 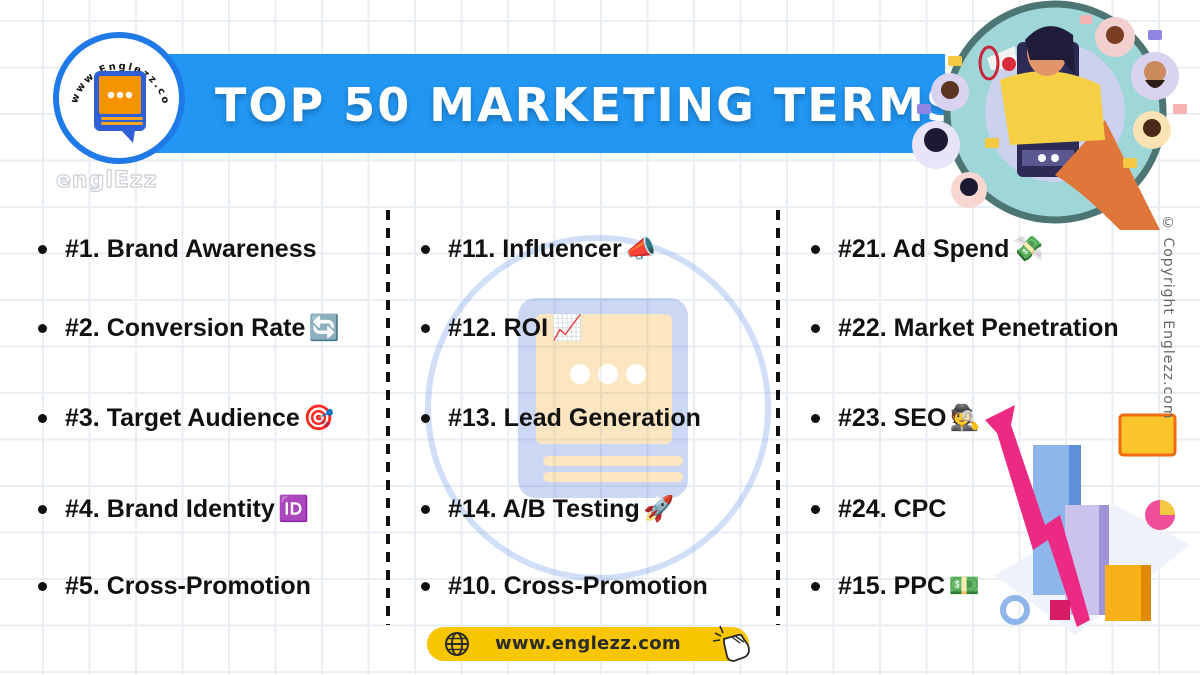 I want to click on page-title: TOP 50 MARKETING TERMS, so click(x=588, y=105).